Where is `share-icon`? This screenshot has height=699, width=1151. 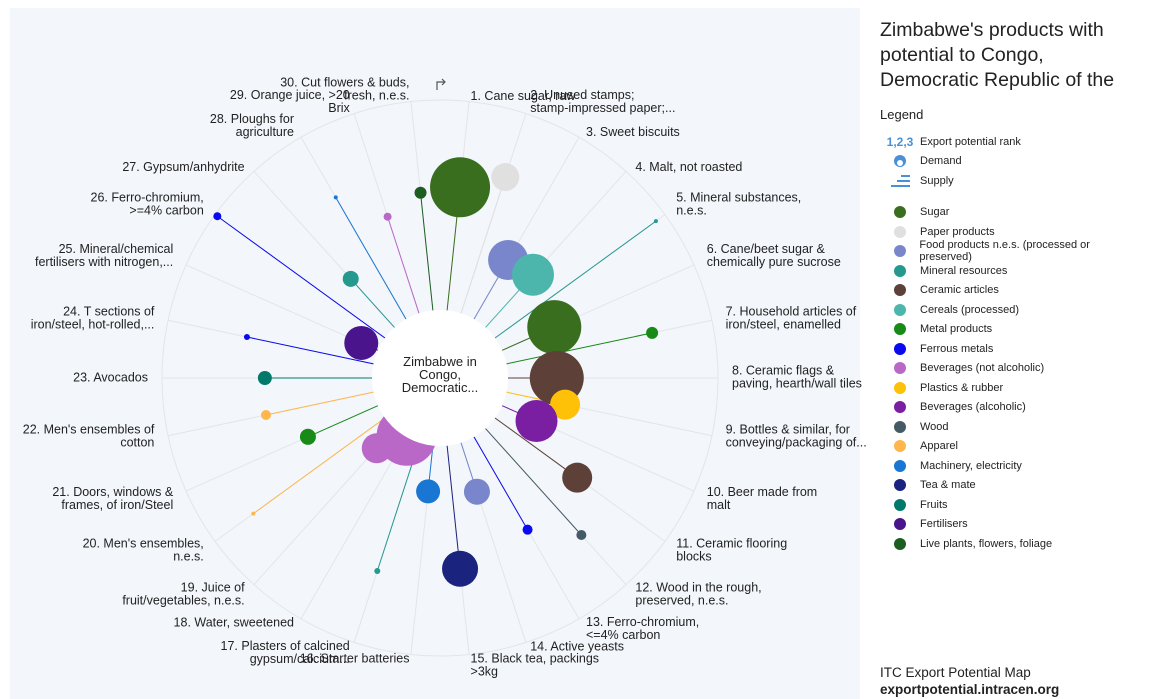
share-icon is located at coordinates (441, 84).